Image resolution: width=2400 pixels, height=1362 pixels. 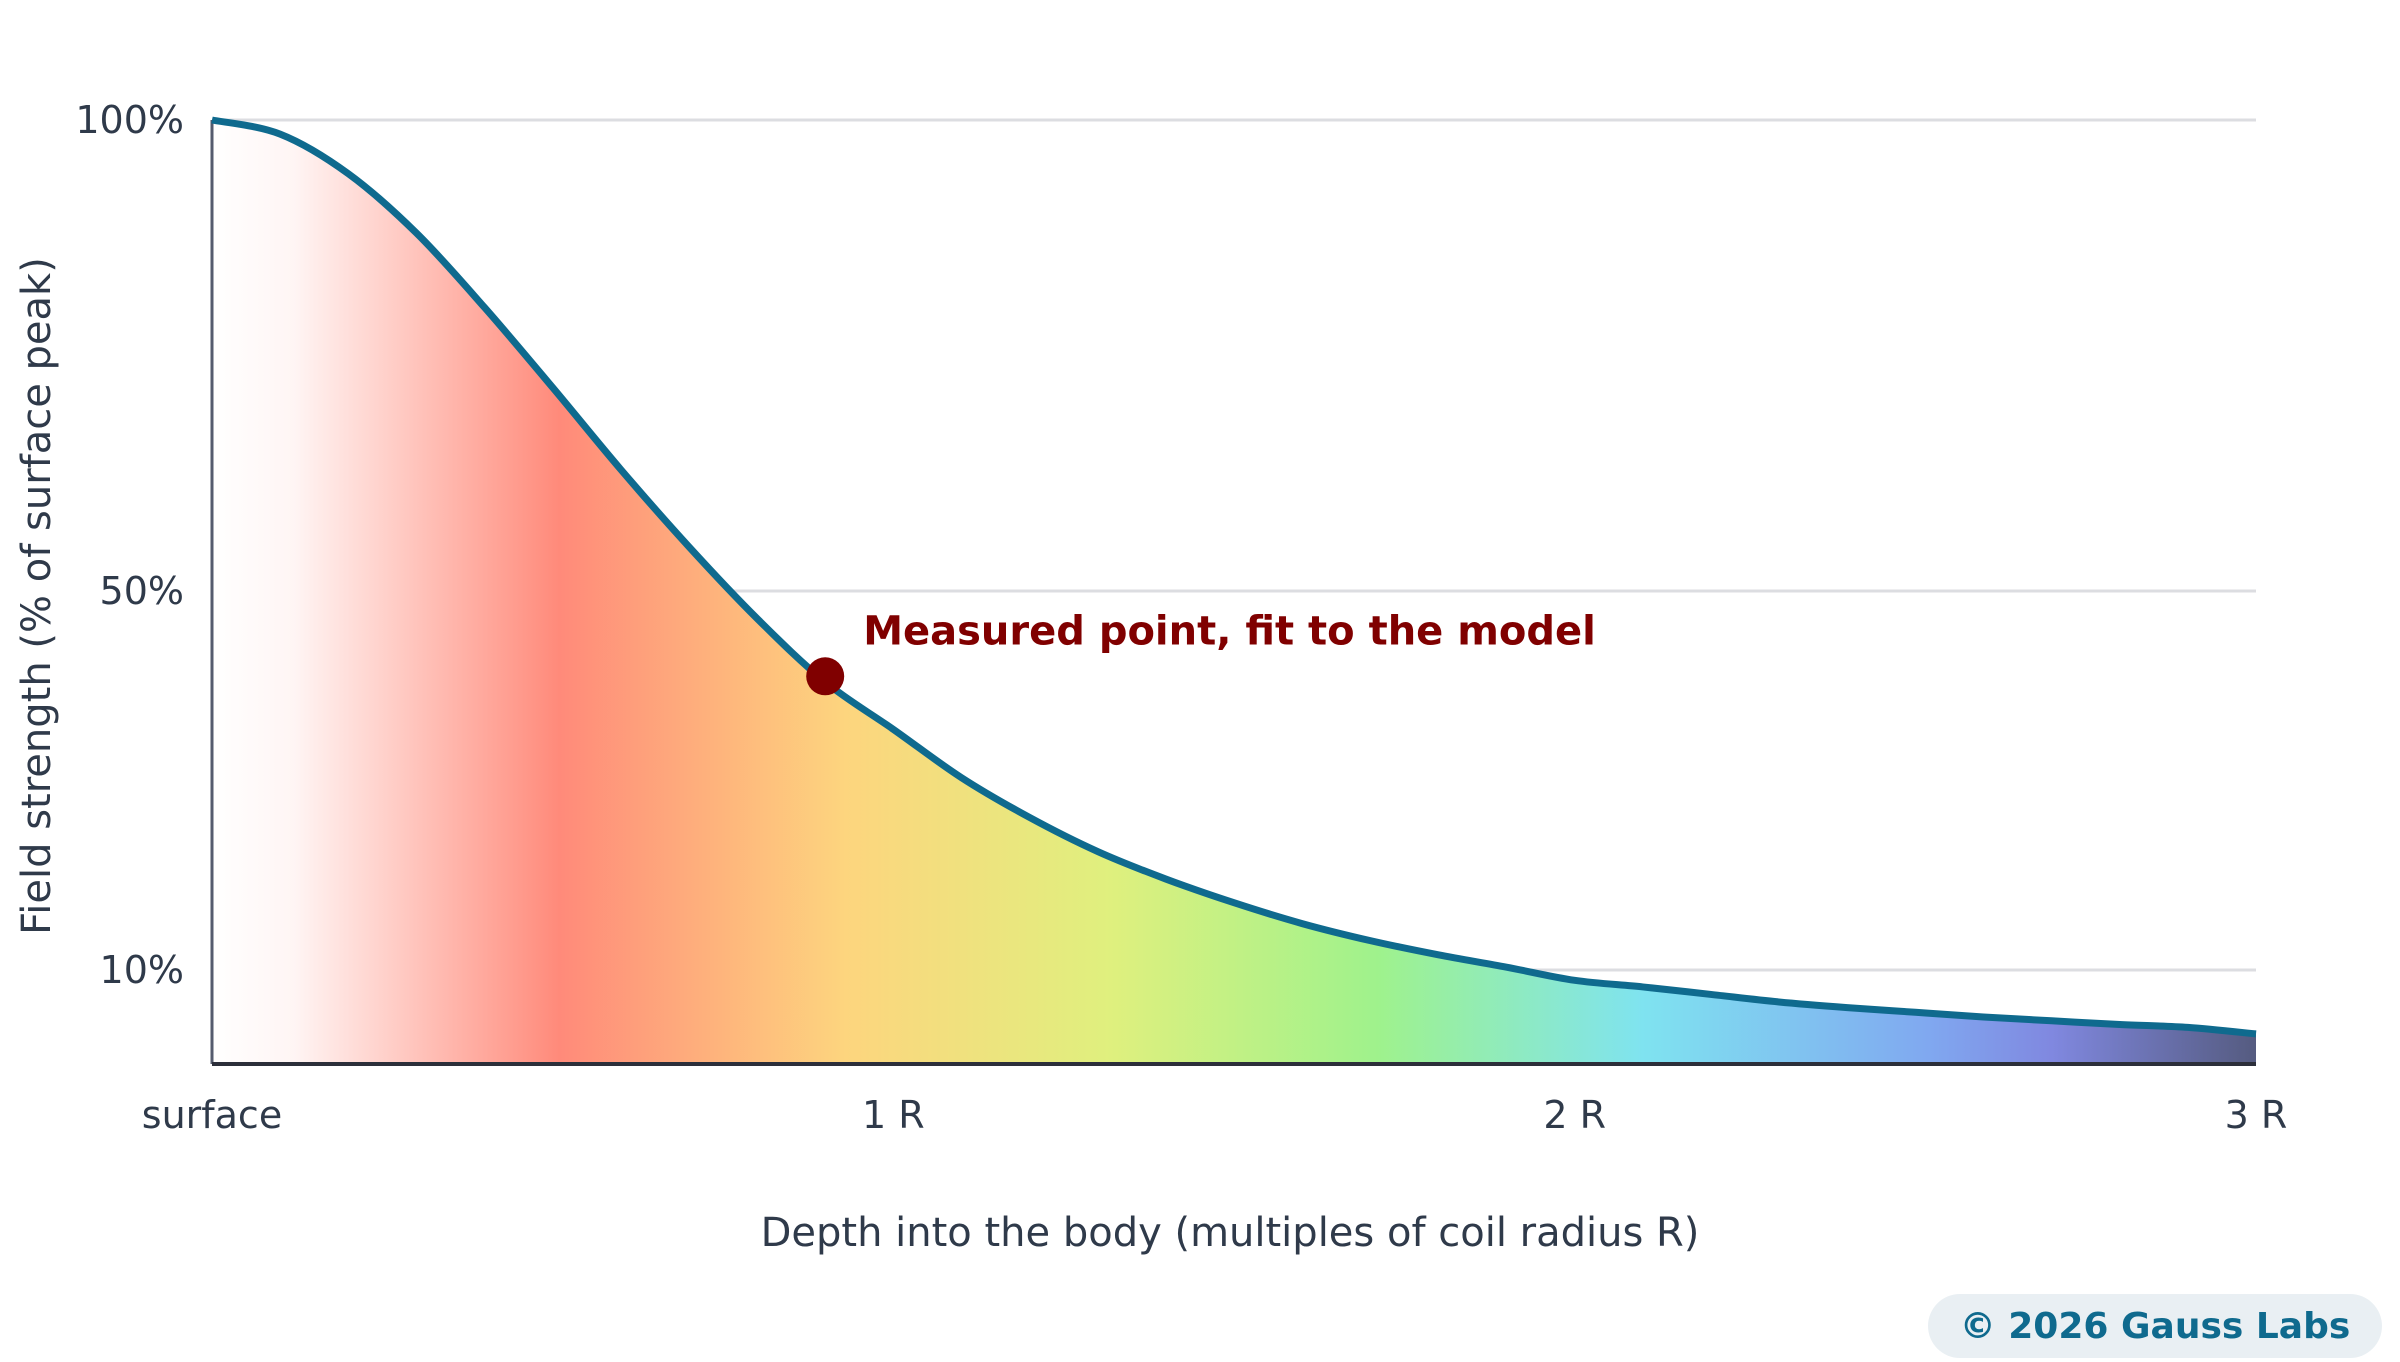 I want to click on measured-point-marker, so click(x=825, y=676).